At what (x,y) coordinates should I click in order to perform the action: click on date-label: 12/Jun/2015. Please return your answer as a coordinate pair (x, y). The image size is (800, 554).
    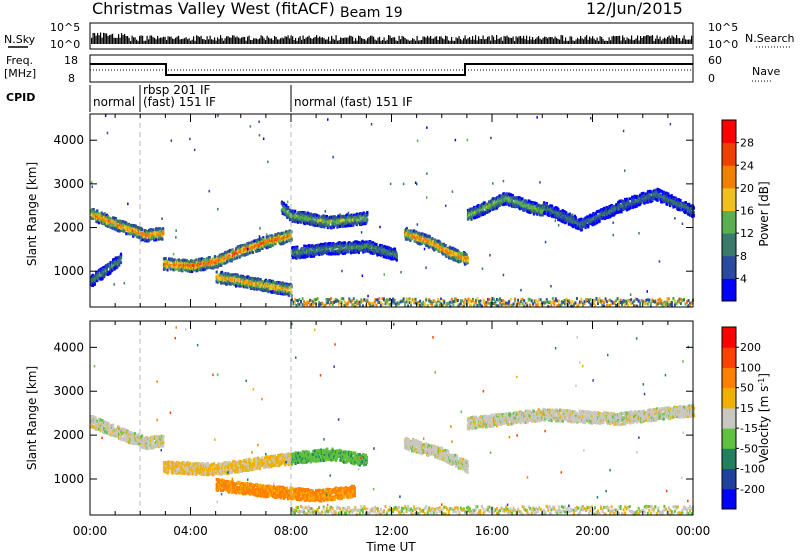
    Looking at the image, I should click on (634, 9).